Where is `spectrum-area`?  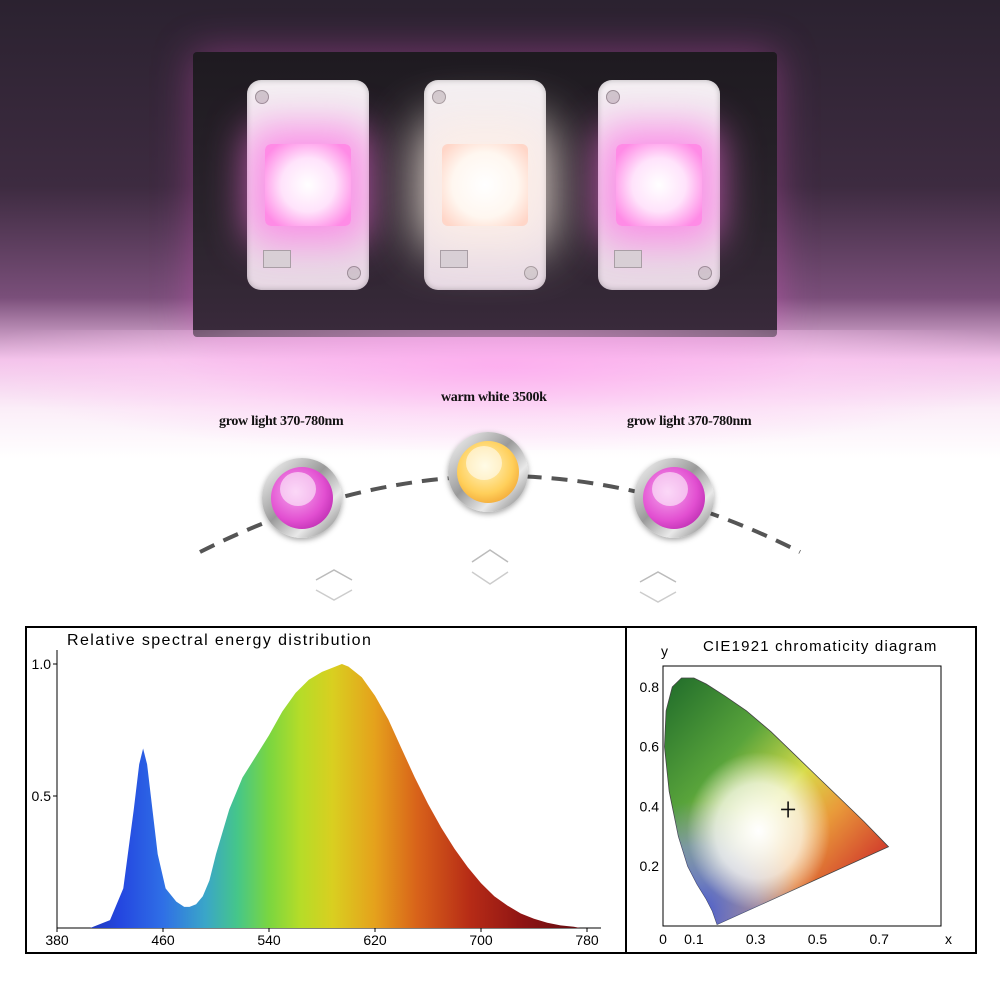
spectrum-area is located at coordinates (335, 796).